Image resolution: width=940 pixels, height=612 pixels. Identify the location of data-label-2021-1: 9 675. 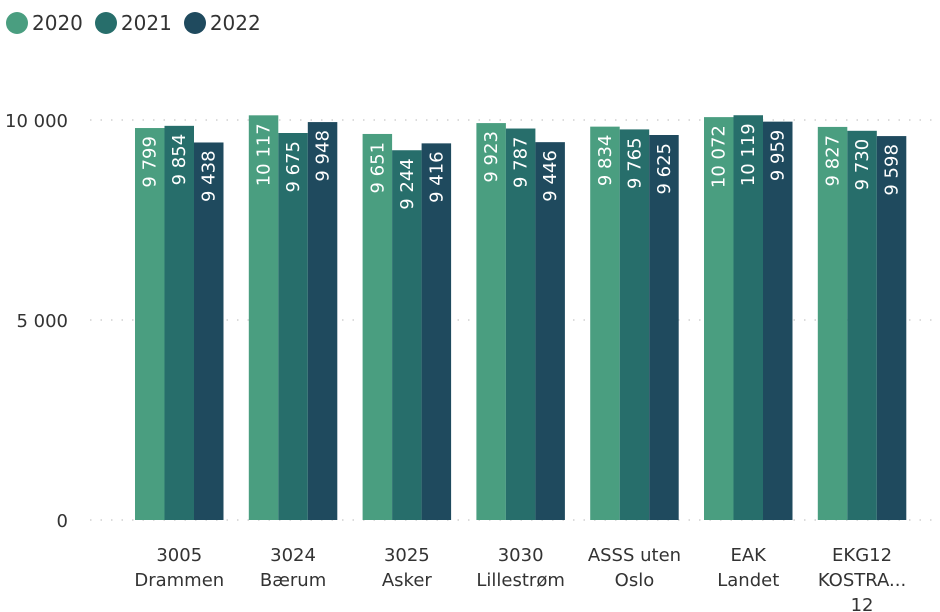
(293, 167).